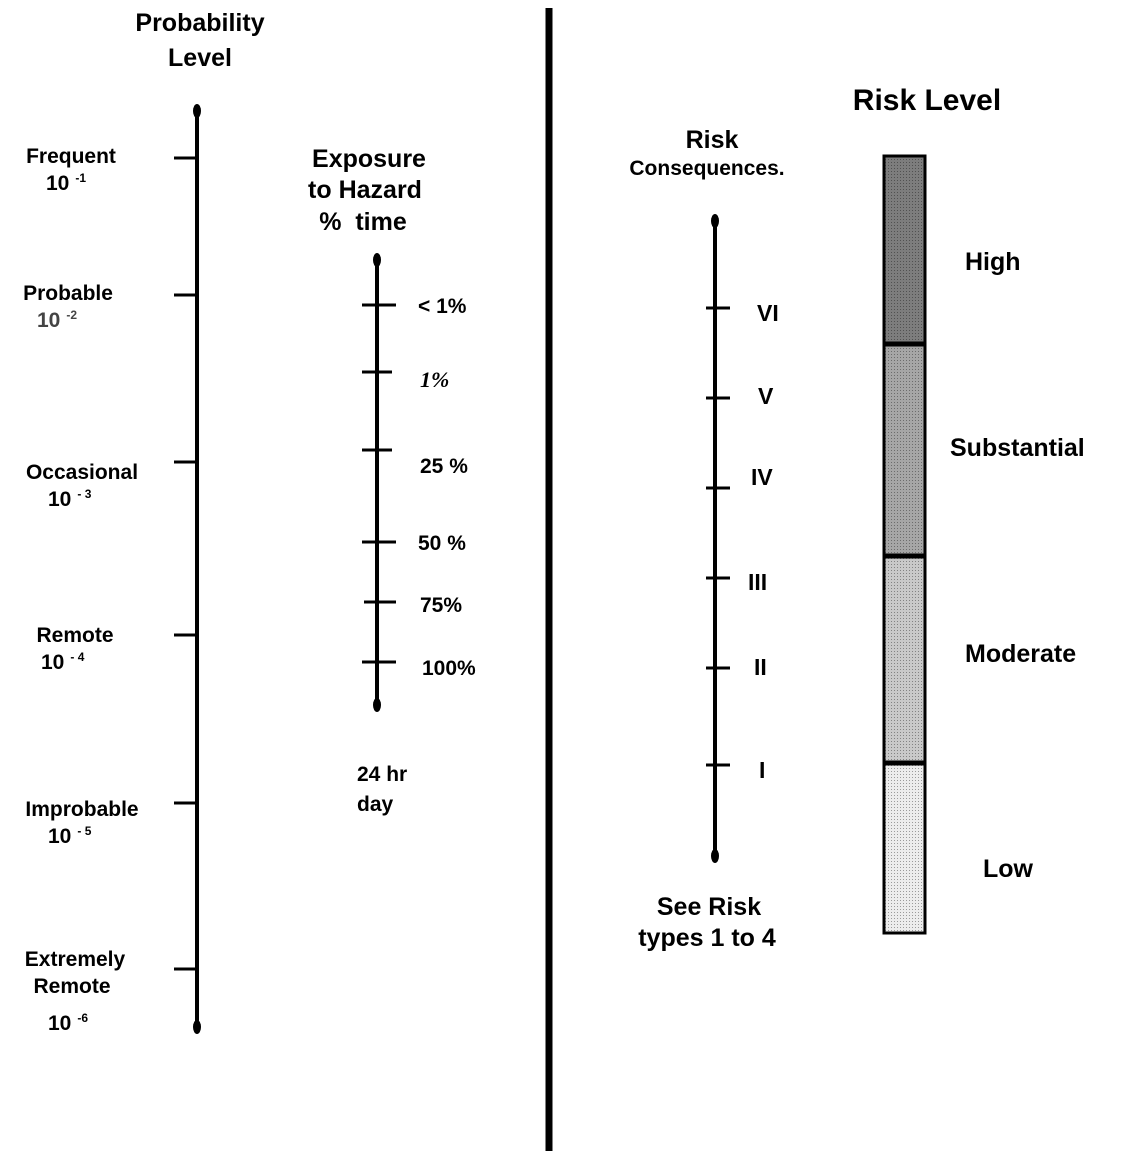 This screenshot has width=1130, height=1151. What do you see at coordinates (199, 23) in the screenshot?
I see `probability-title-line1: Probability` at bounding box center [199, 23].